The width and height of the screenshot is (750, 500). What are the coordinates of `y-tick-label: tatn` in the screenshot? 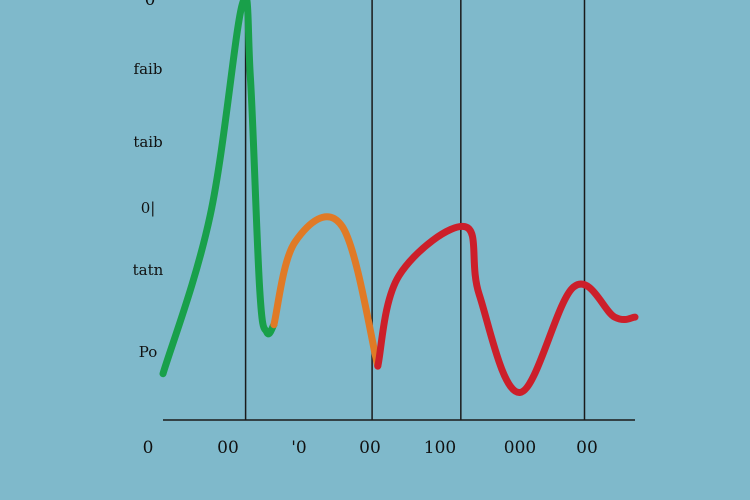 It's located at (148, 270).